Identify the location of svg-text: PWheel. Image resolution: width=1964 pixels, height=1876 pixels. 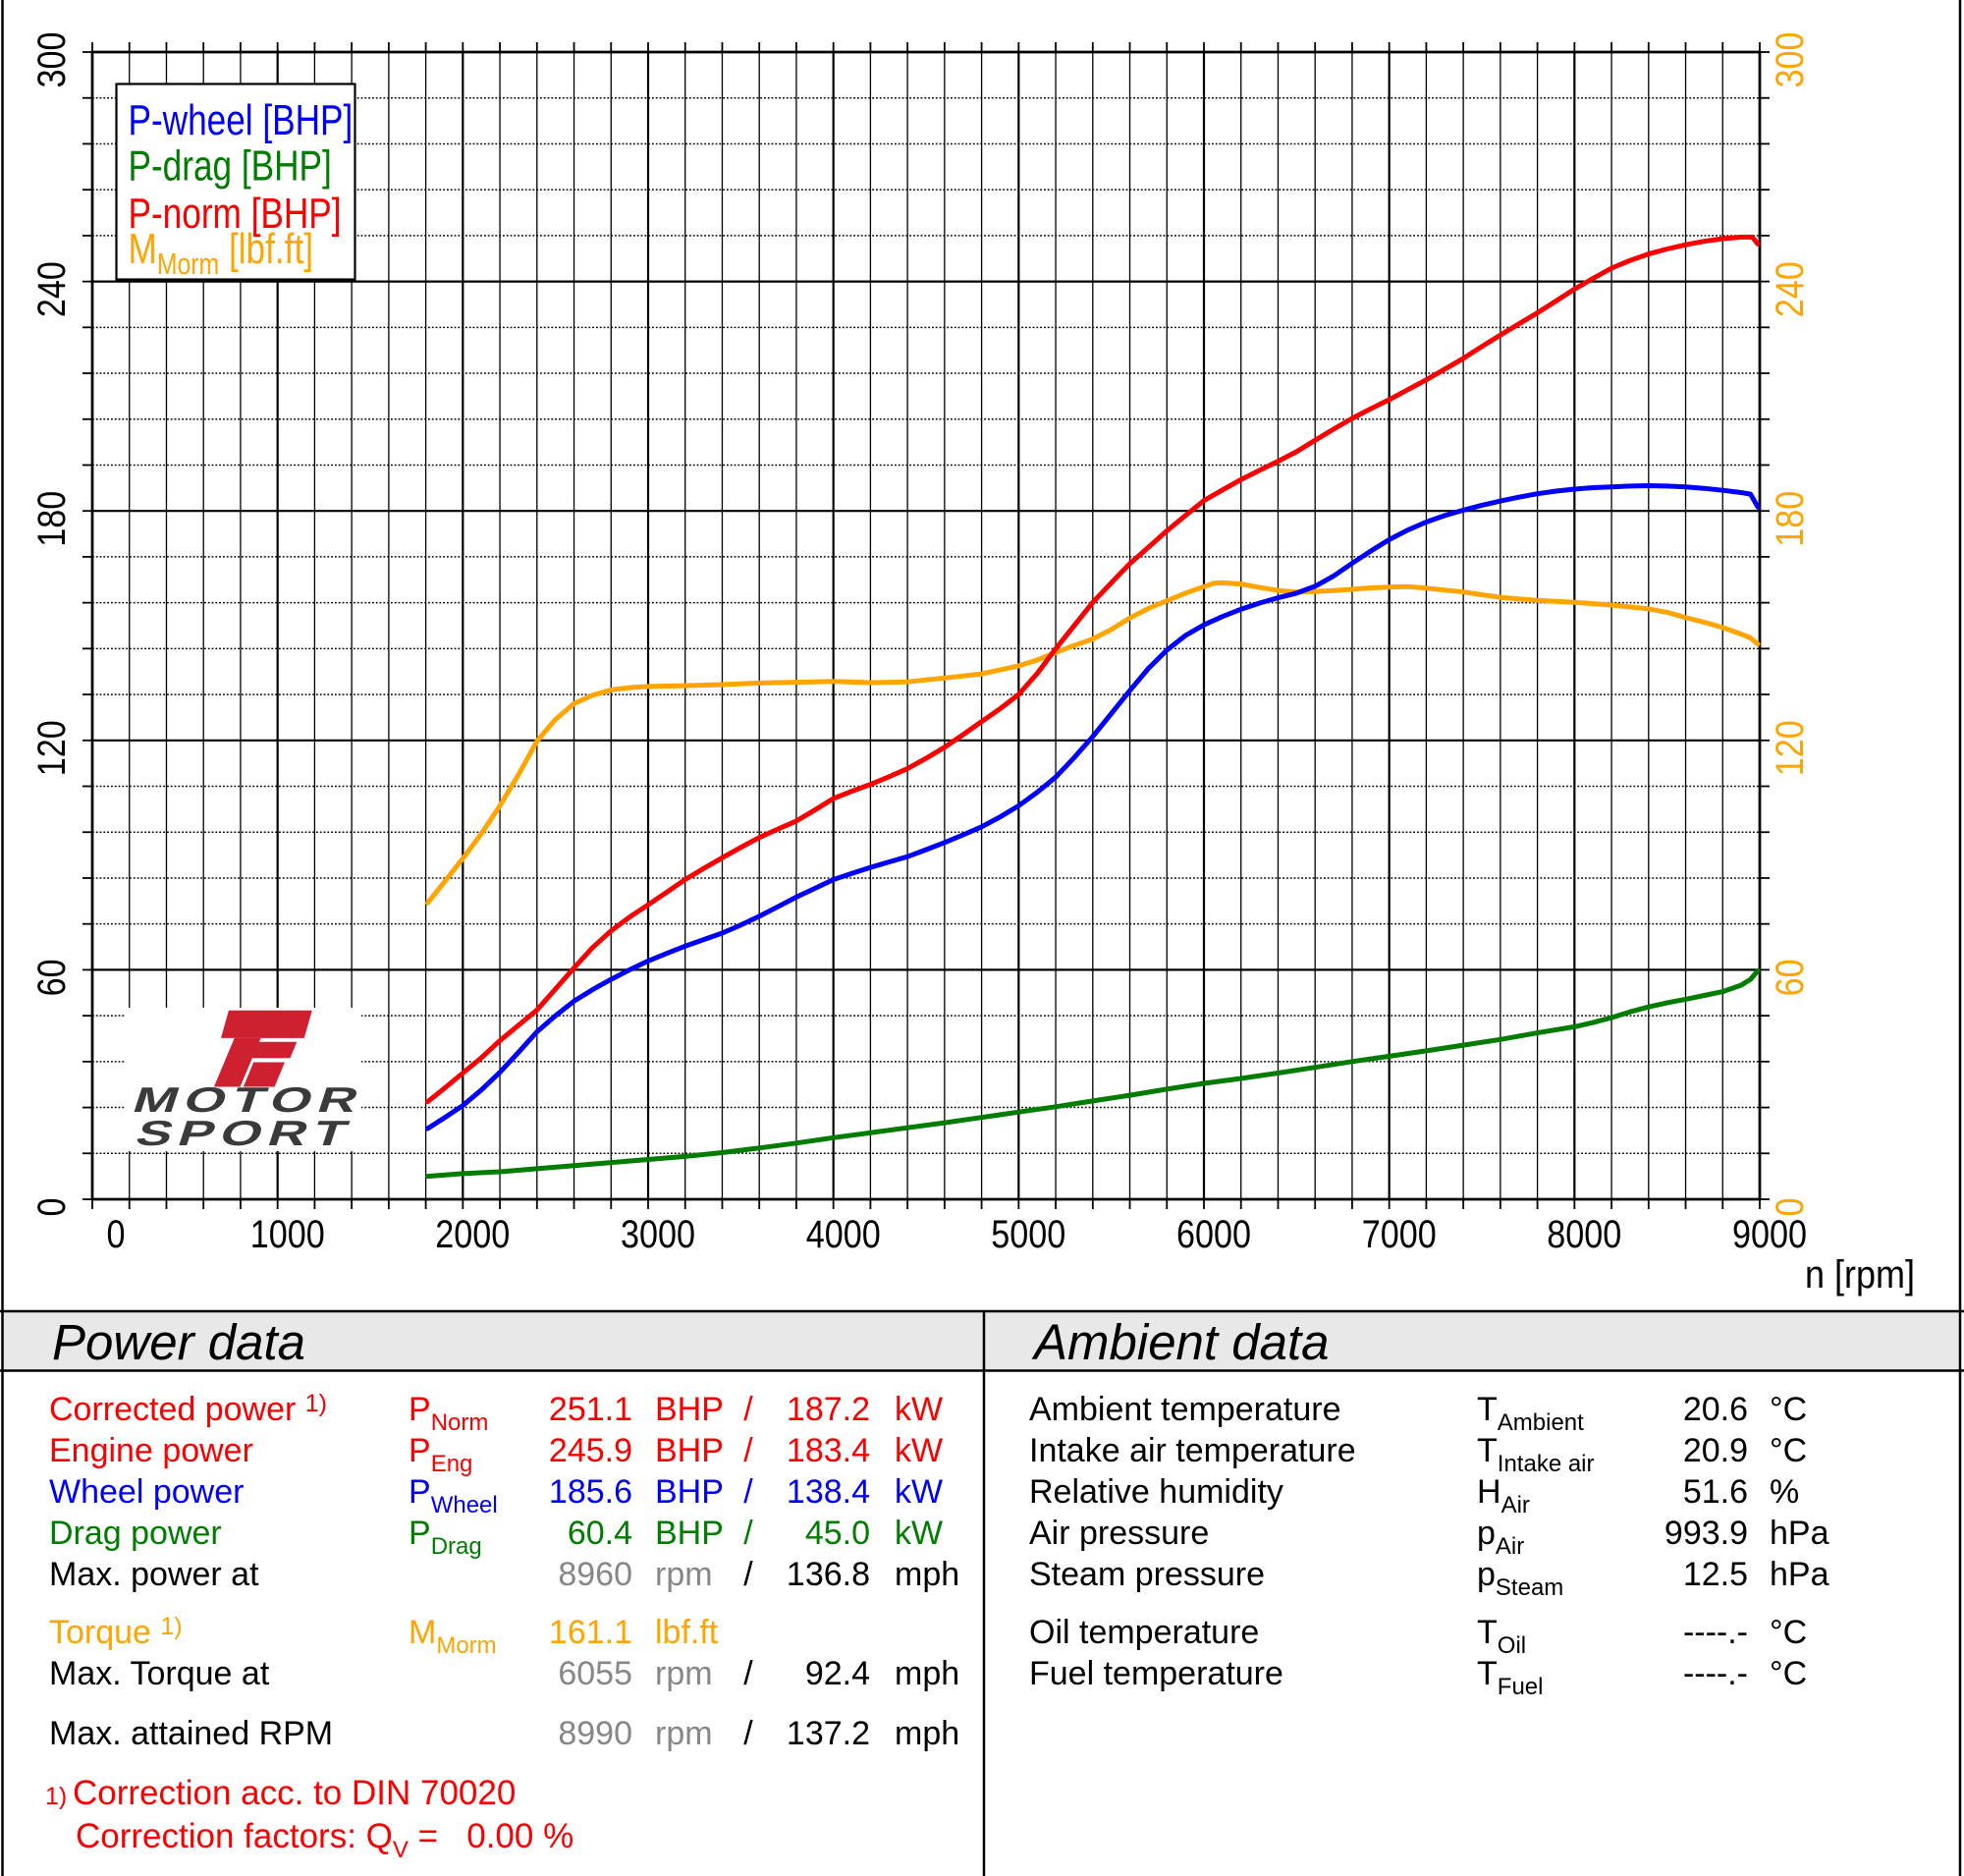
(453, 1495).